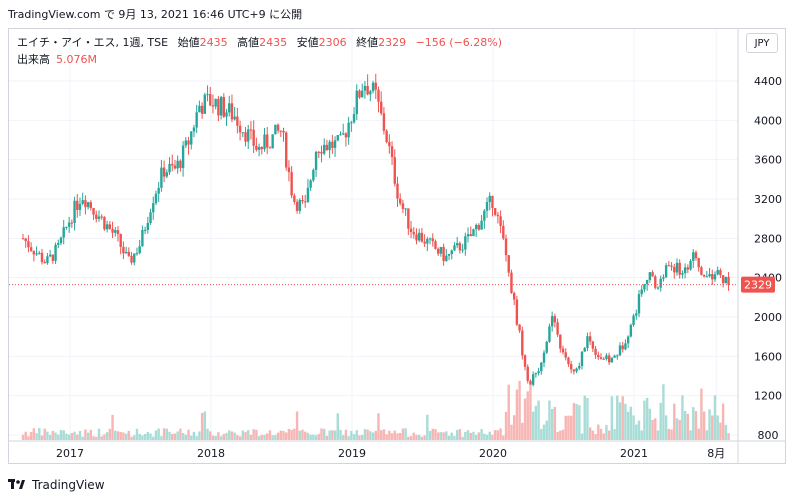 This screenshot has width=794, height=503. Describe the element at coordinates (17, 485) in the screenshot. I see `tradingview-logo-icon` at that location.